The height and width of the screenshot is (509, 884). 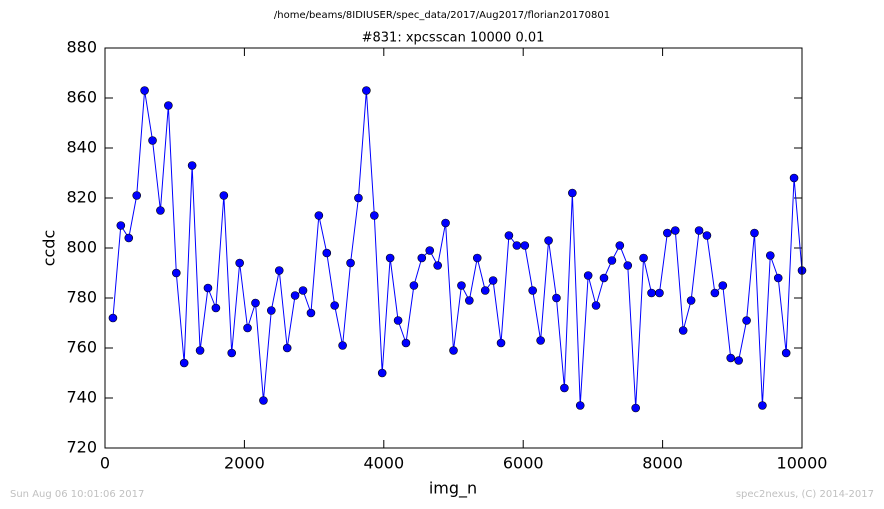 I want to click on x-tick-label: 6000, so click(x=523, y=463).